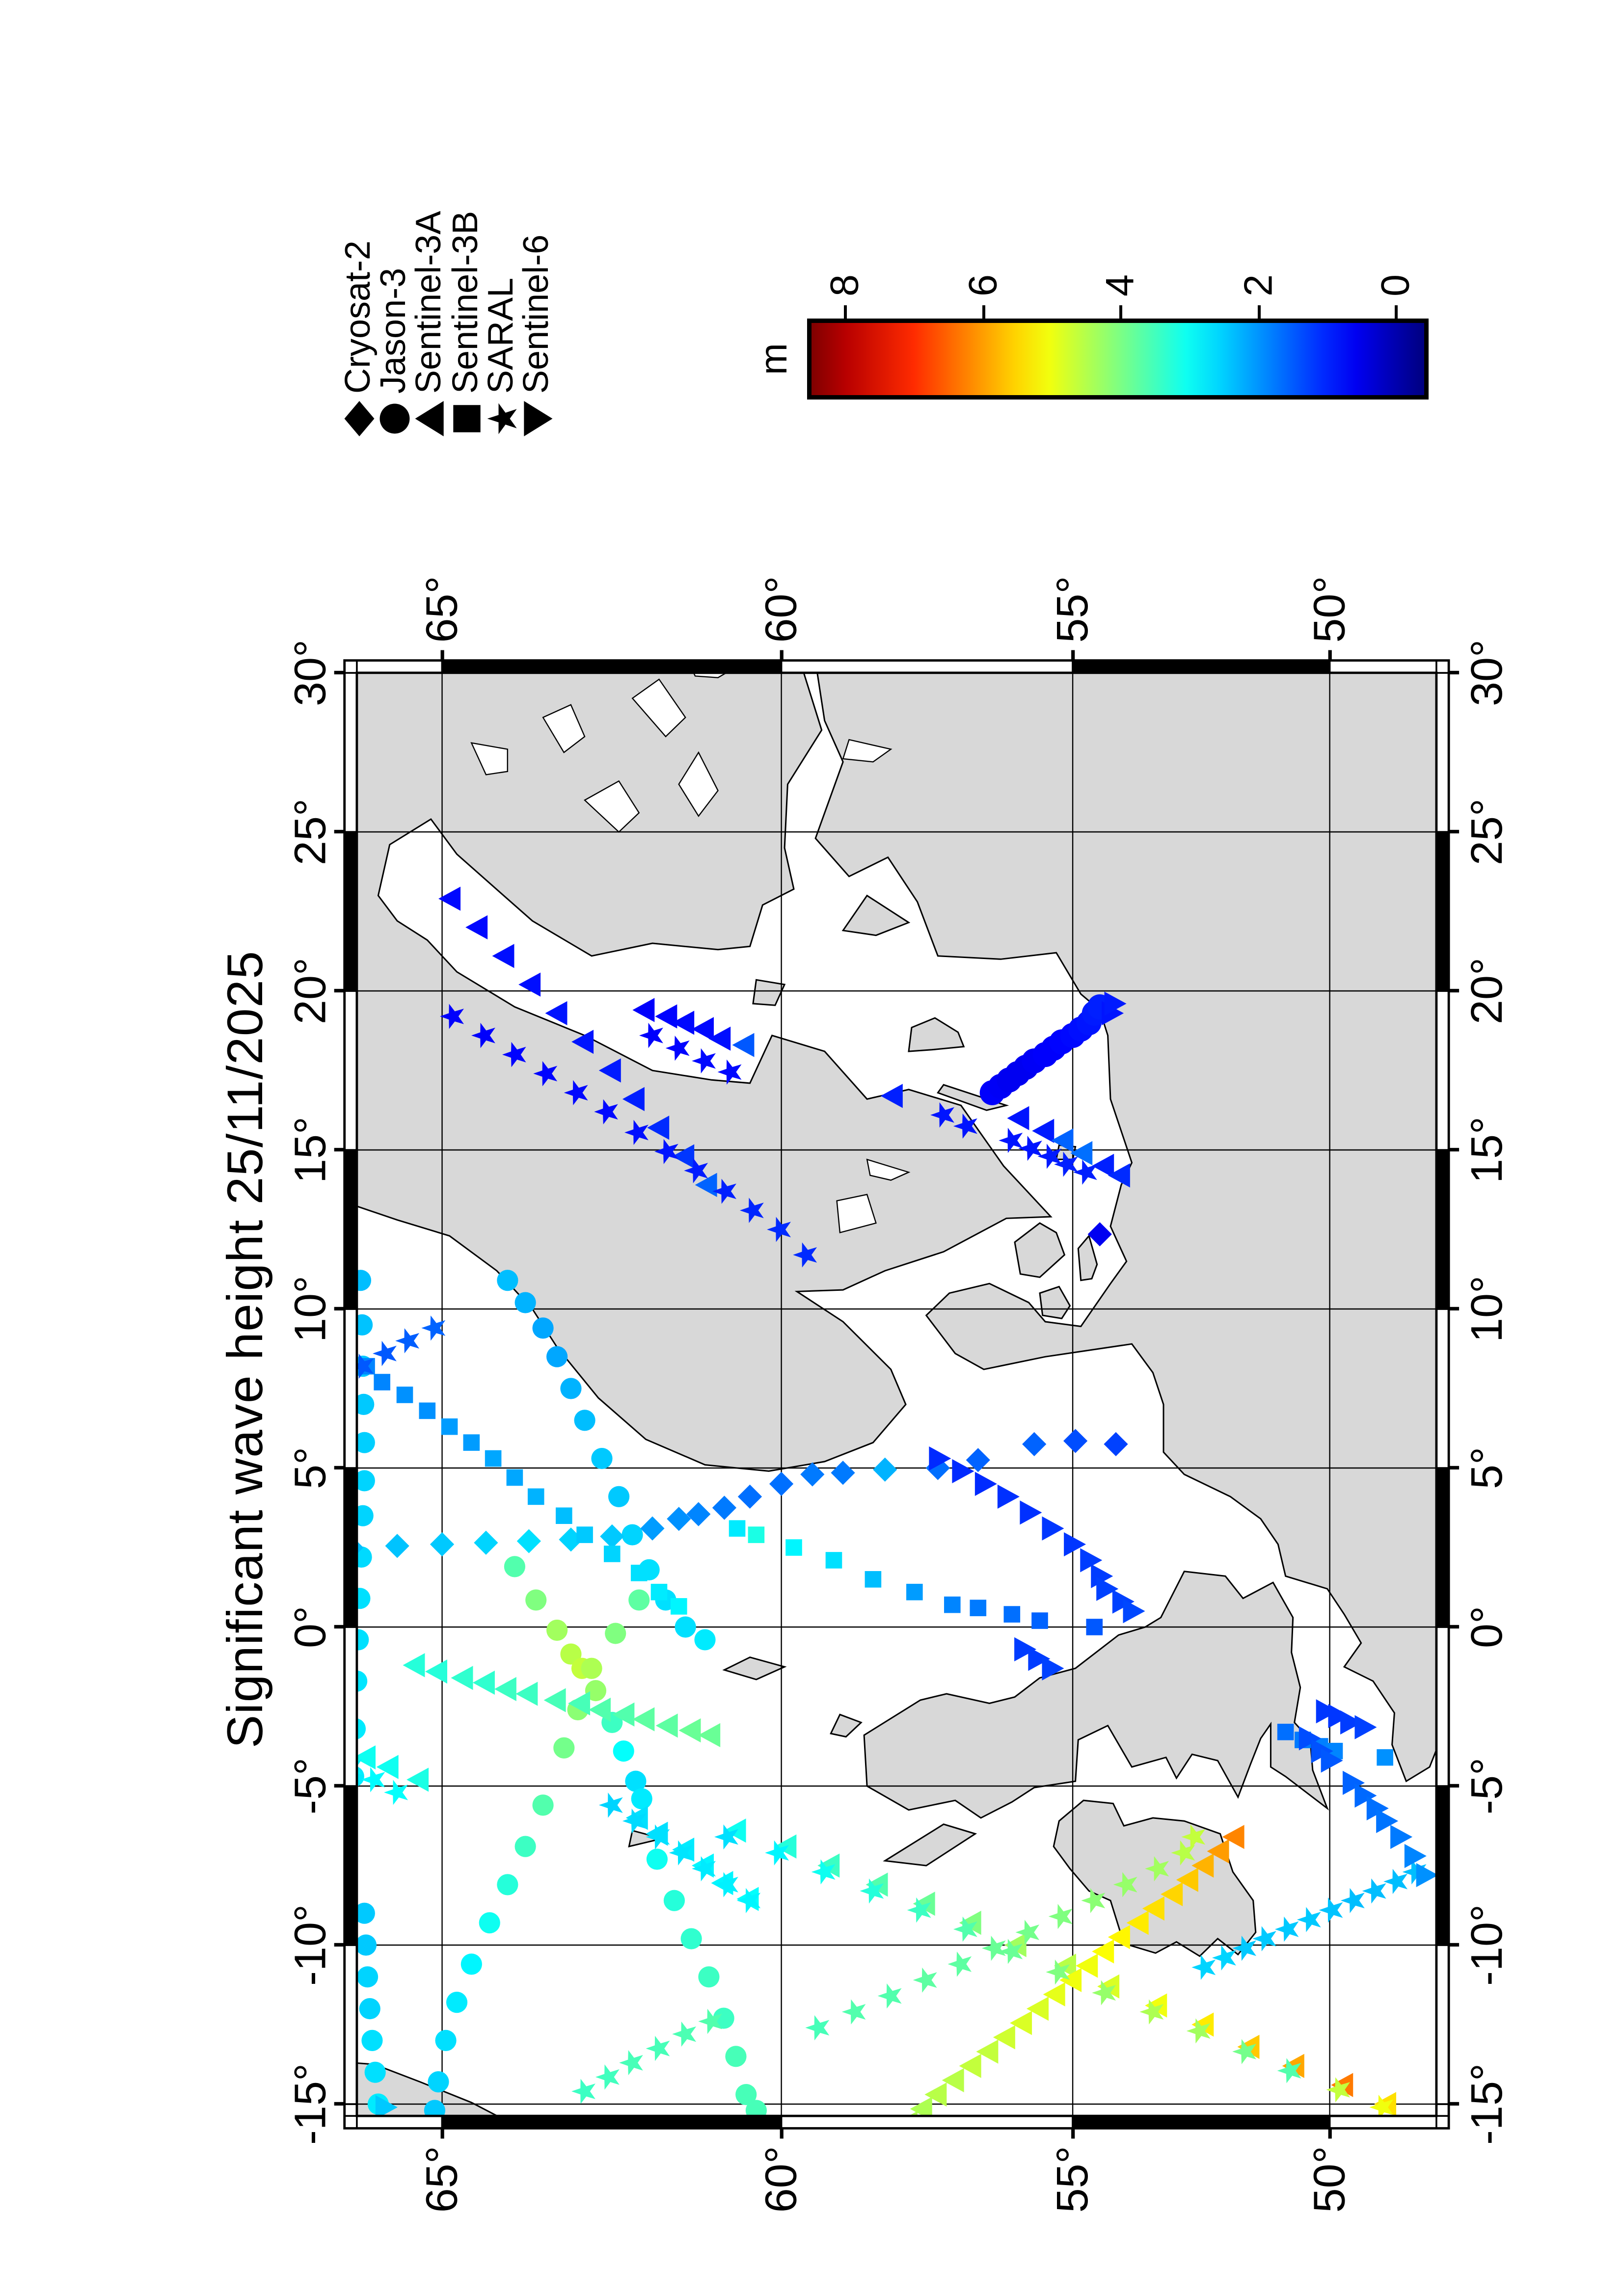  Describe the element at coordinates (1487, 2104) in the screenshot. I see `lon-label-bottom: -15°` at that location.